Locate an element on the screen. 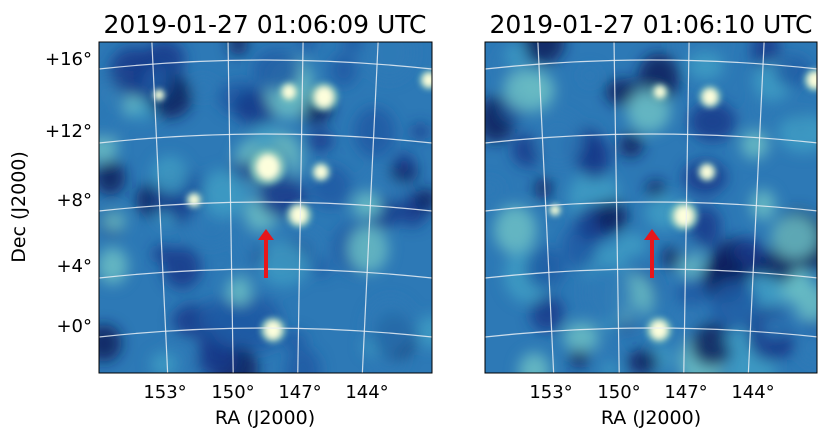  panel-title-left: 2019-01-27 01:06:09 UTC is located at coordinates (264, 24).